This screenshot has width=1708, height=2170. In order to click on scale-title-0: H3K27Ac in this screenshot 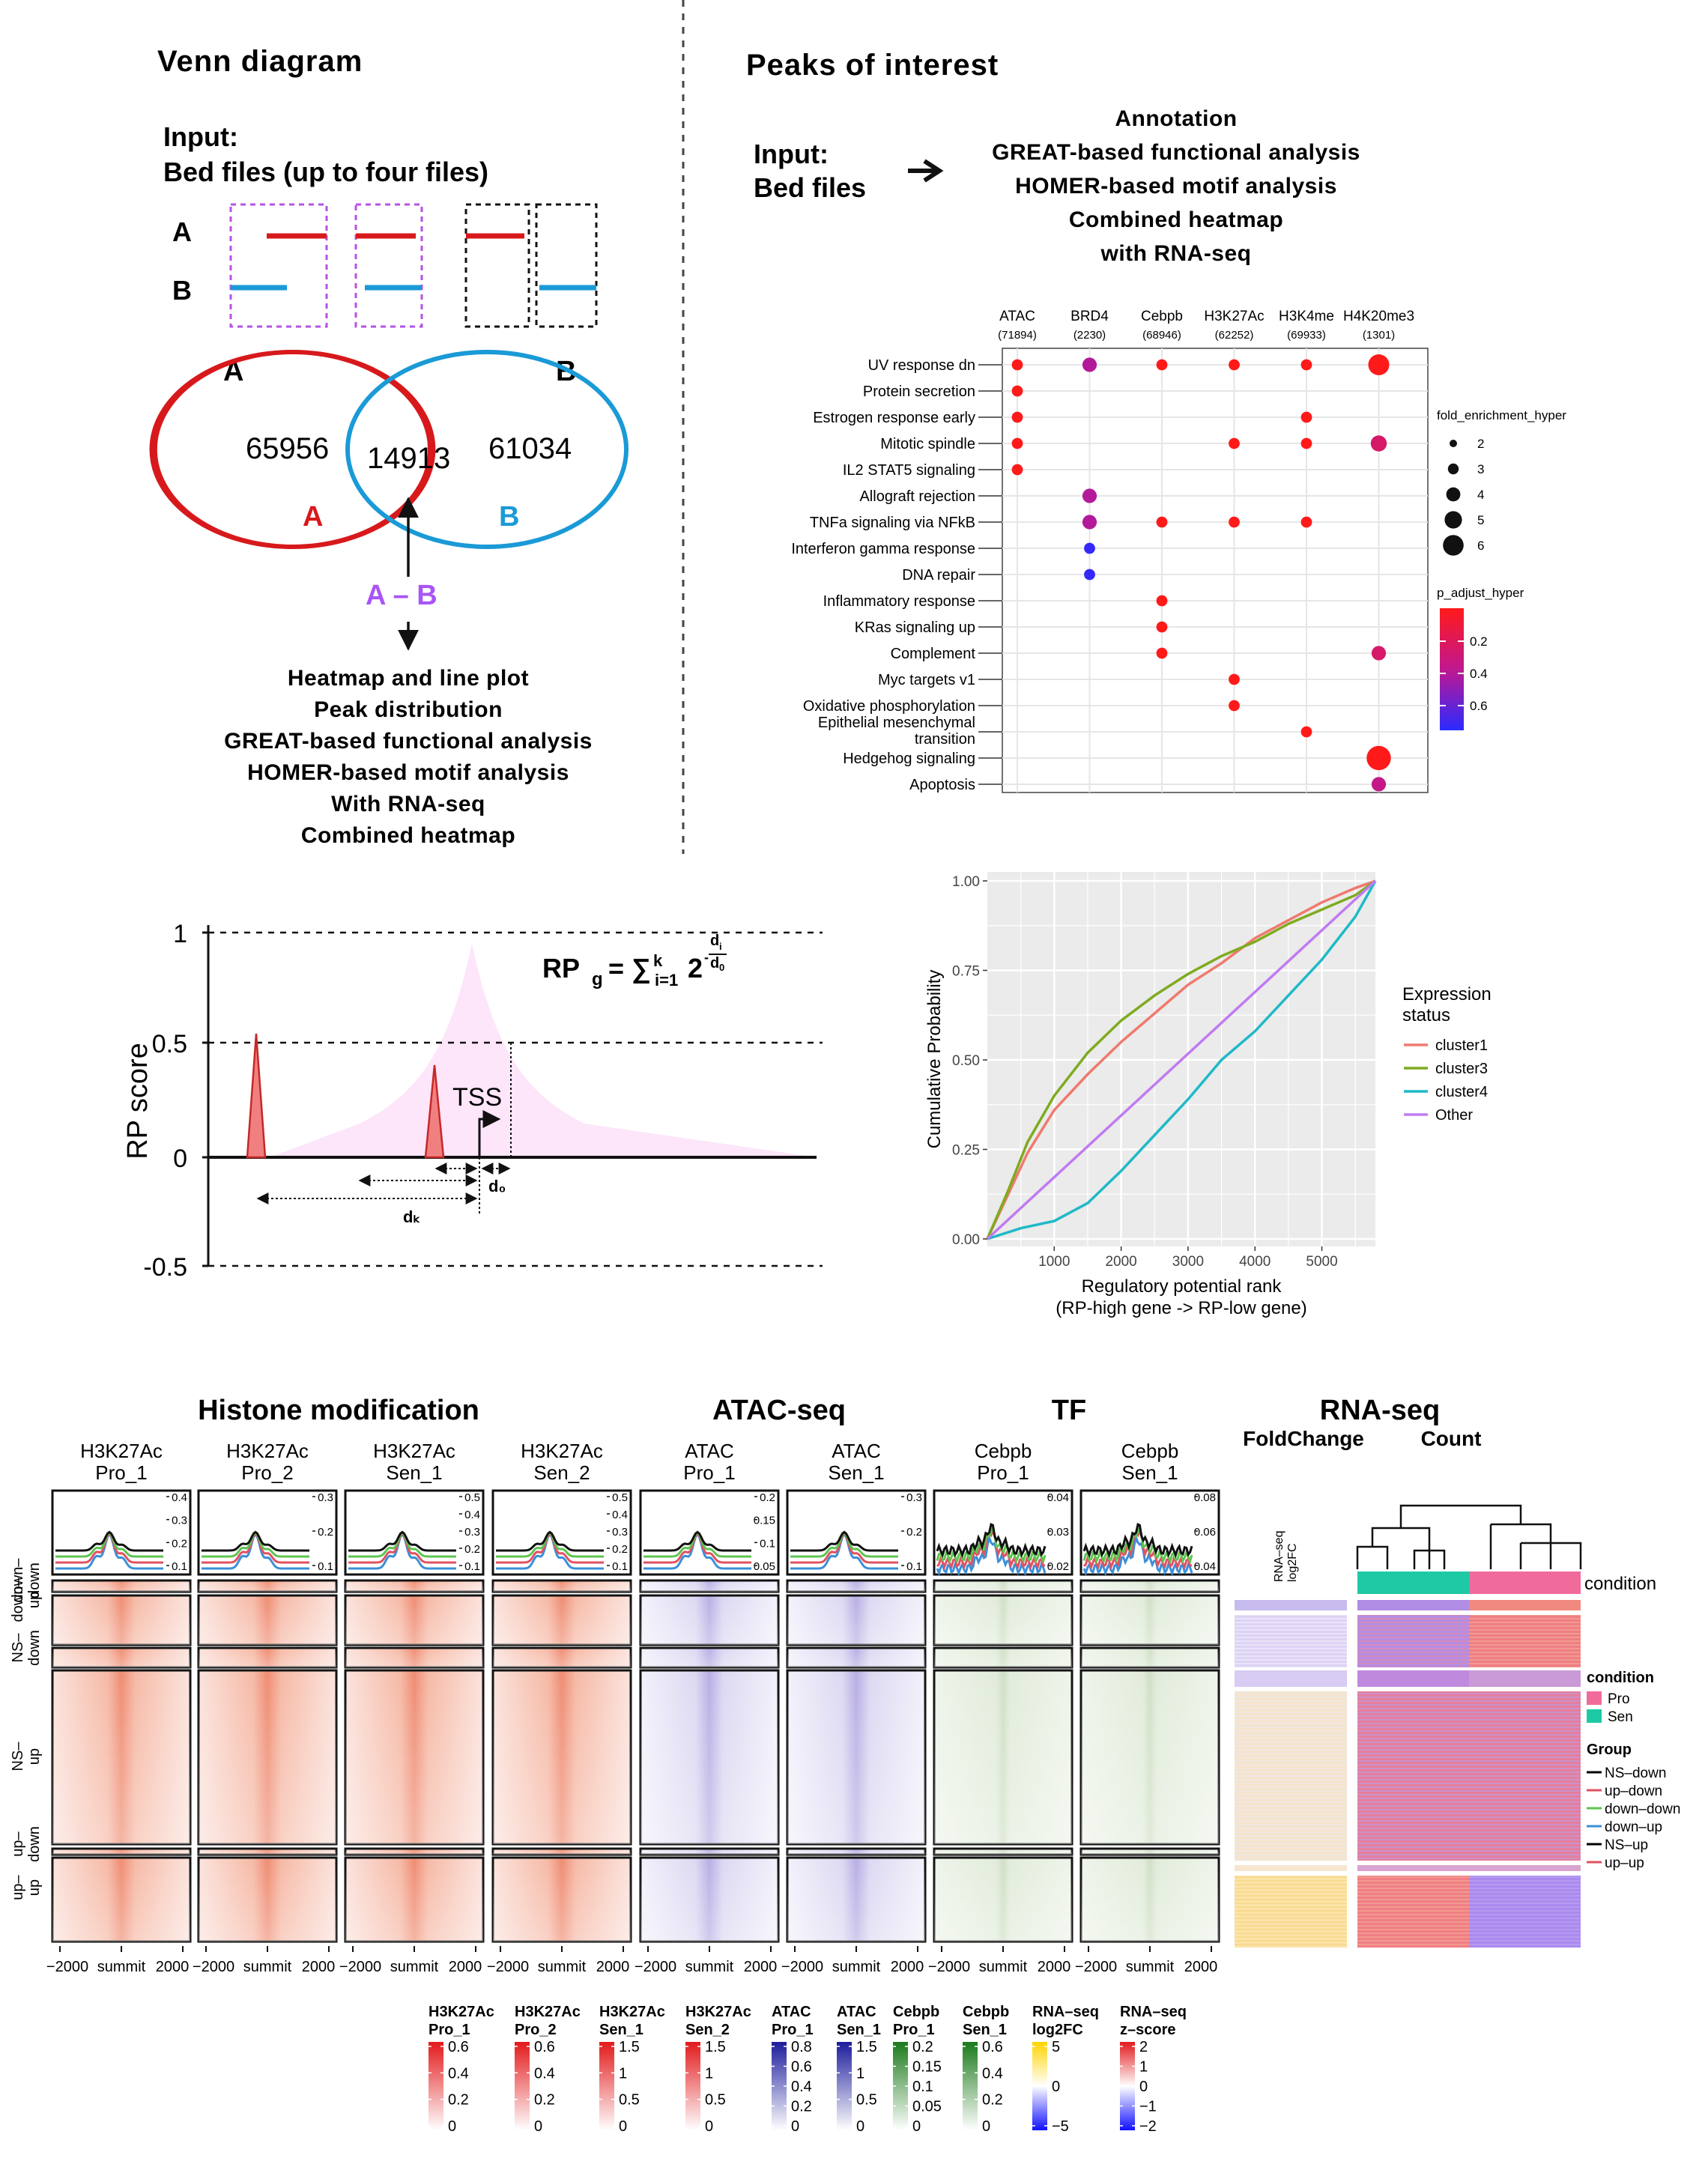, I will do `click(461, 2012)`.